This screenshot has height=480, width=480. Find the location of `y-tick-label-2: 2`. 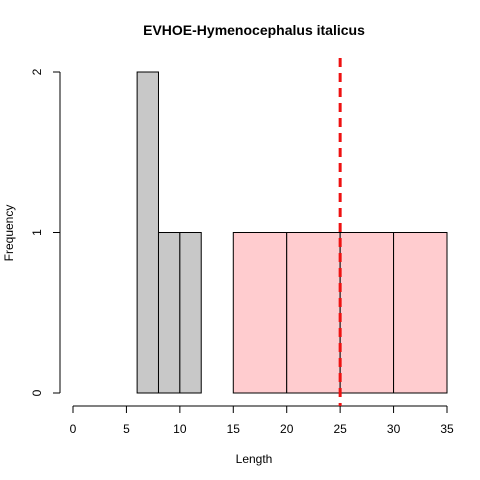

y-tick-label-2: 2 is located at coordinates (37, 71).